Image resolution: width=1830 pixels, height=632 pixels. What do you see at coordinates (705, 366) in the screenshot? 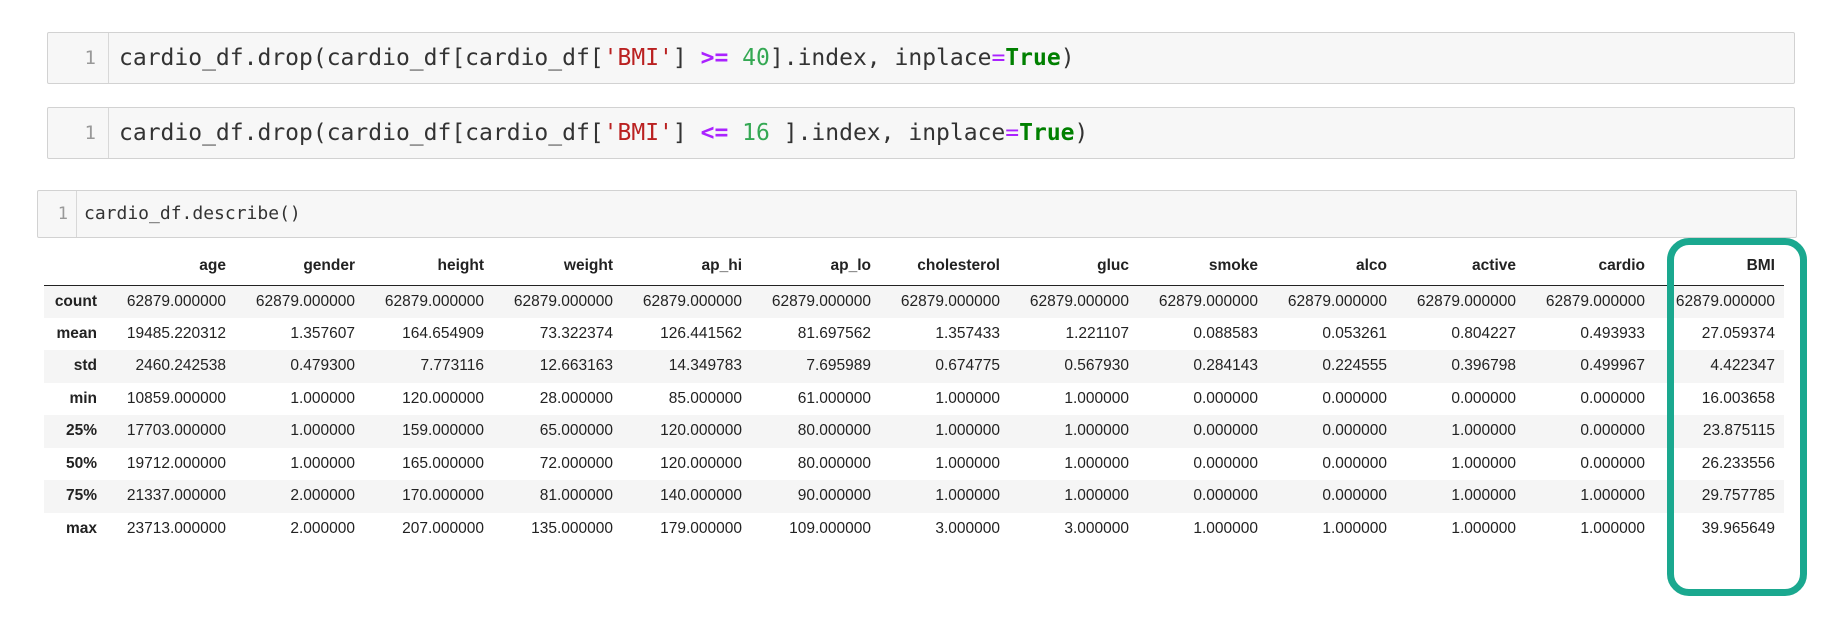
I see `table-cell: 14.349783` at bounding box center [705, 366].